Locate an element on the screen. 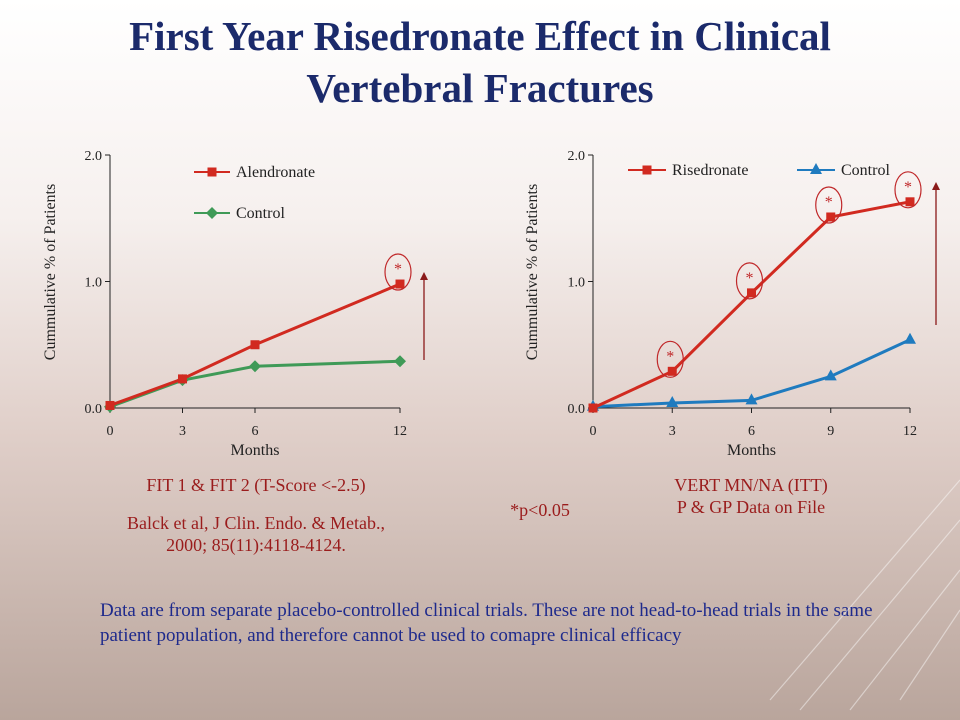 The width and height of the screenshot is (960, 720). left-x-tick-label: 12 is located at coordinates (400, 431).